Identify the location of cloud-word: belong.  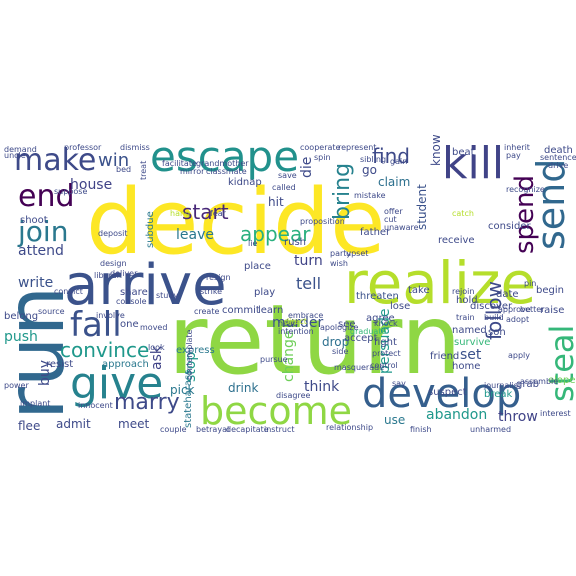
(21, 316).